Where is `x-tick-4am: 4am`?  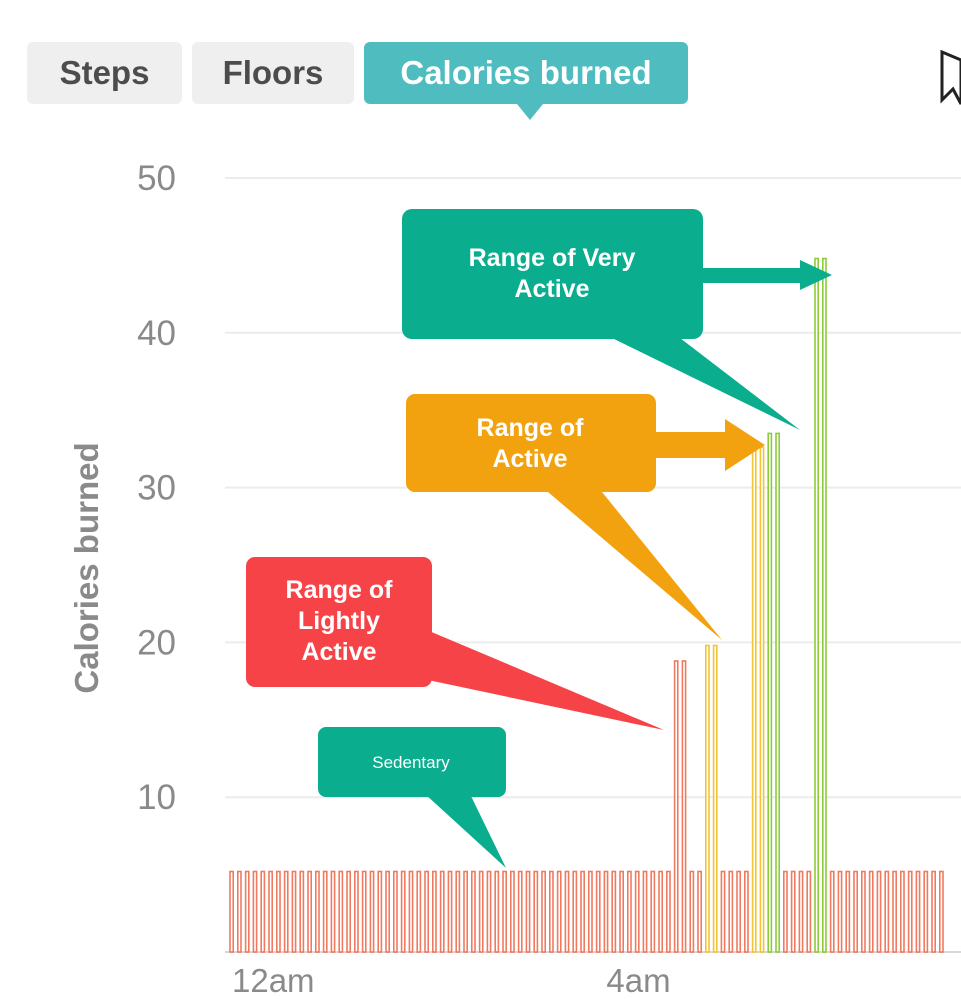
x-tick-4am: 4am is located at coordinates (638, 980).